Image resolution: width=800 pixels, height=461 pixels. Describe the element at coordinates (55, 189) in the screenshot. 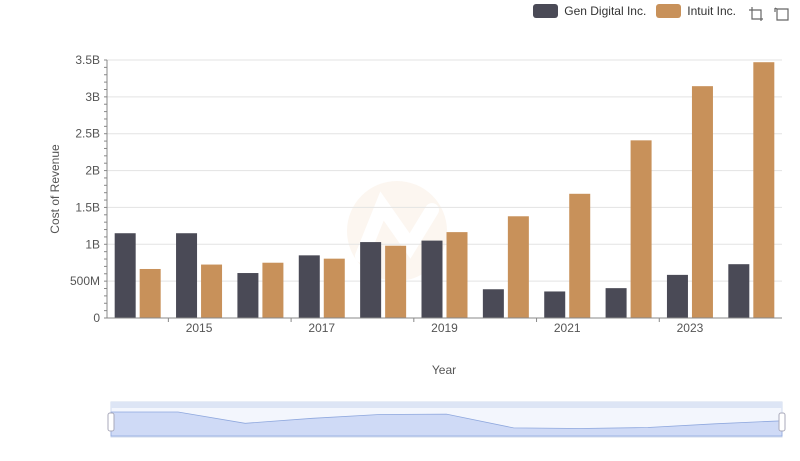

I see `y-axis-title: Cost of Revenue` at that location.